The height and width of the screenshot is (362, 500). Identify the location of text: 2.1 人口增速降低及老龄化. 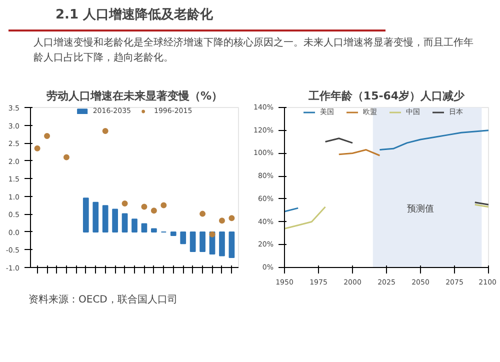
(135, 15).